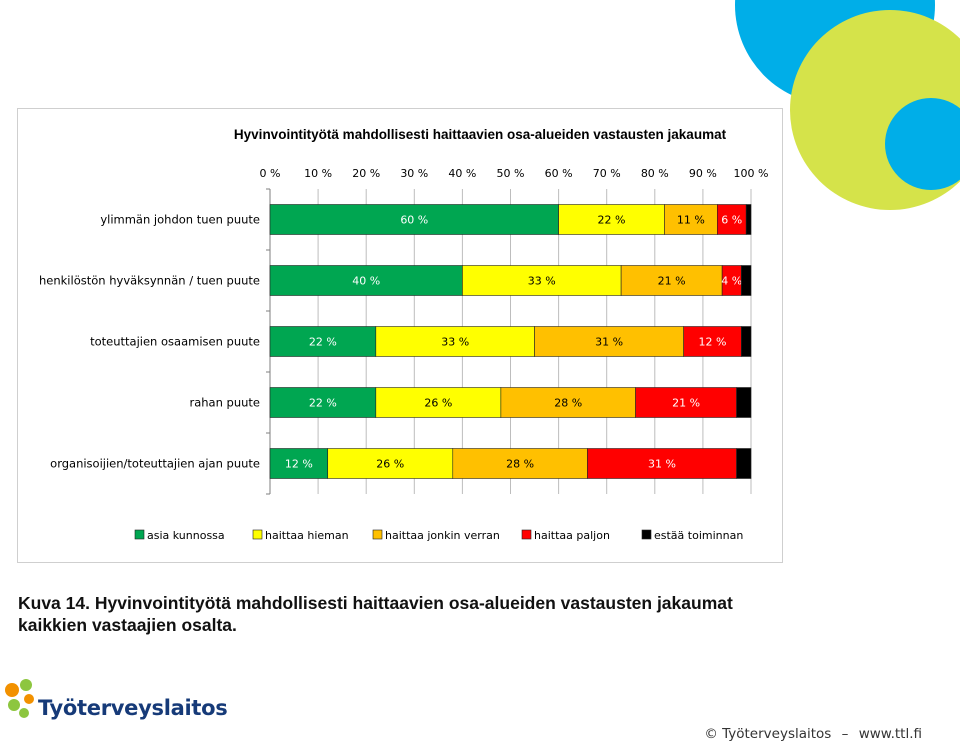 The width and height of the screenshot is (960, 748). I want to click on legend-label: haittaa hieman, so click(307, 535).